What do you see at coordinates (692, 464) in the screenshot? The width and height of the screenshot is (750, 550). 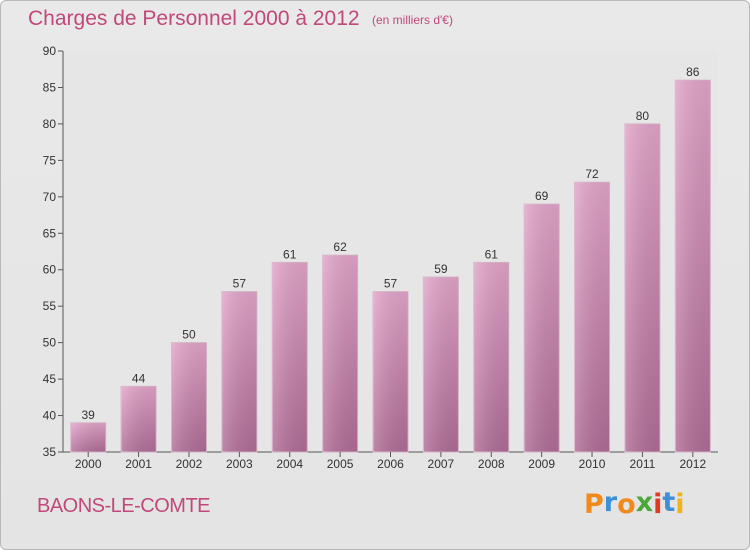 I see `x-tick-label: 2012` at bounding box center [692, 464].